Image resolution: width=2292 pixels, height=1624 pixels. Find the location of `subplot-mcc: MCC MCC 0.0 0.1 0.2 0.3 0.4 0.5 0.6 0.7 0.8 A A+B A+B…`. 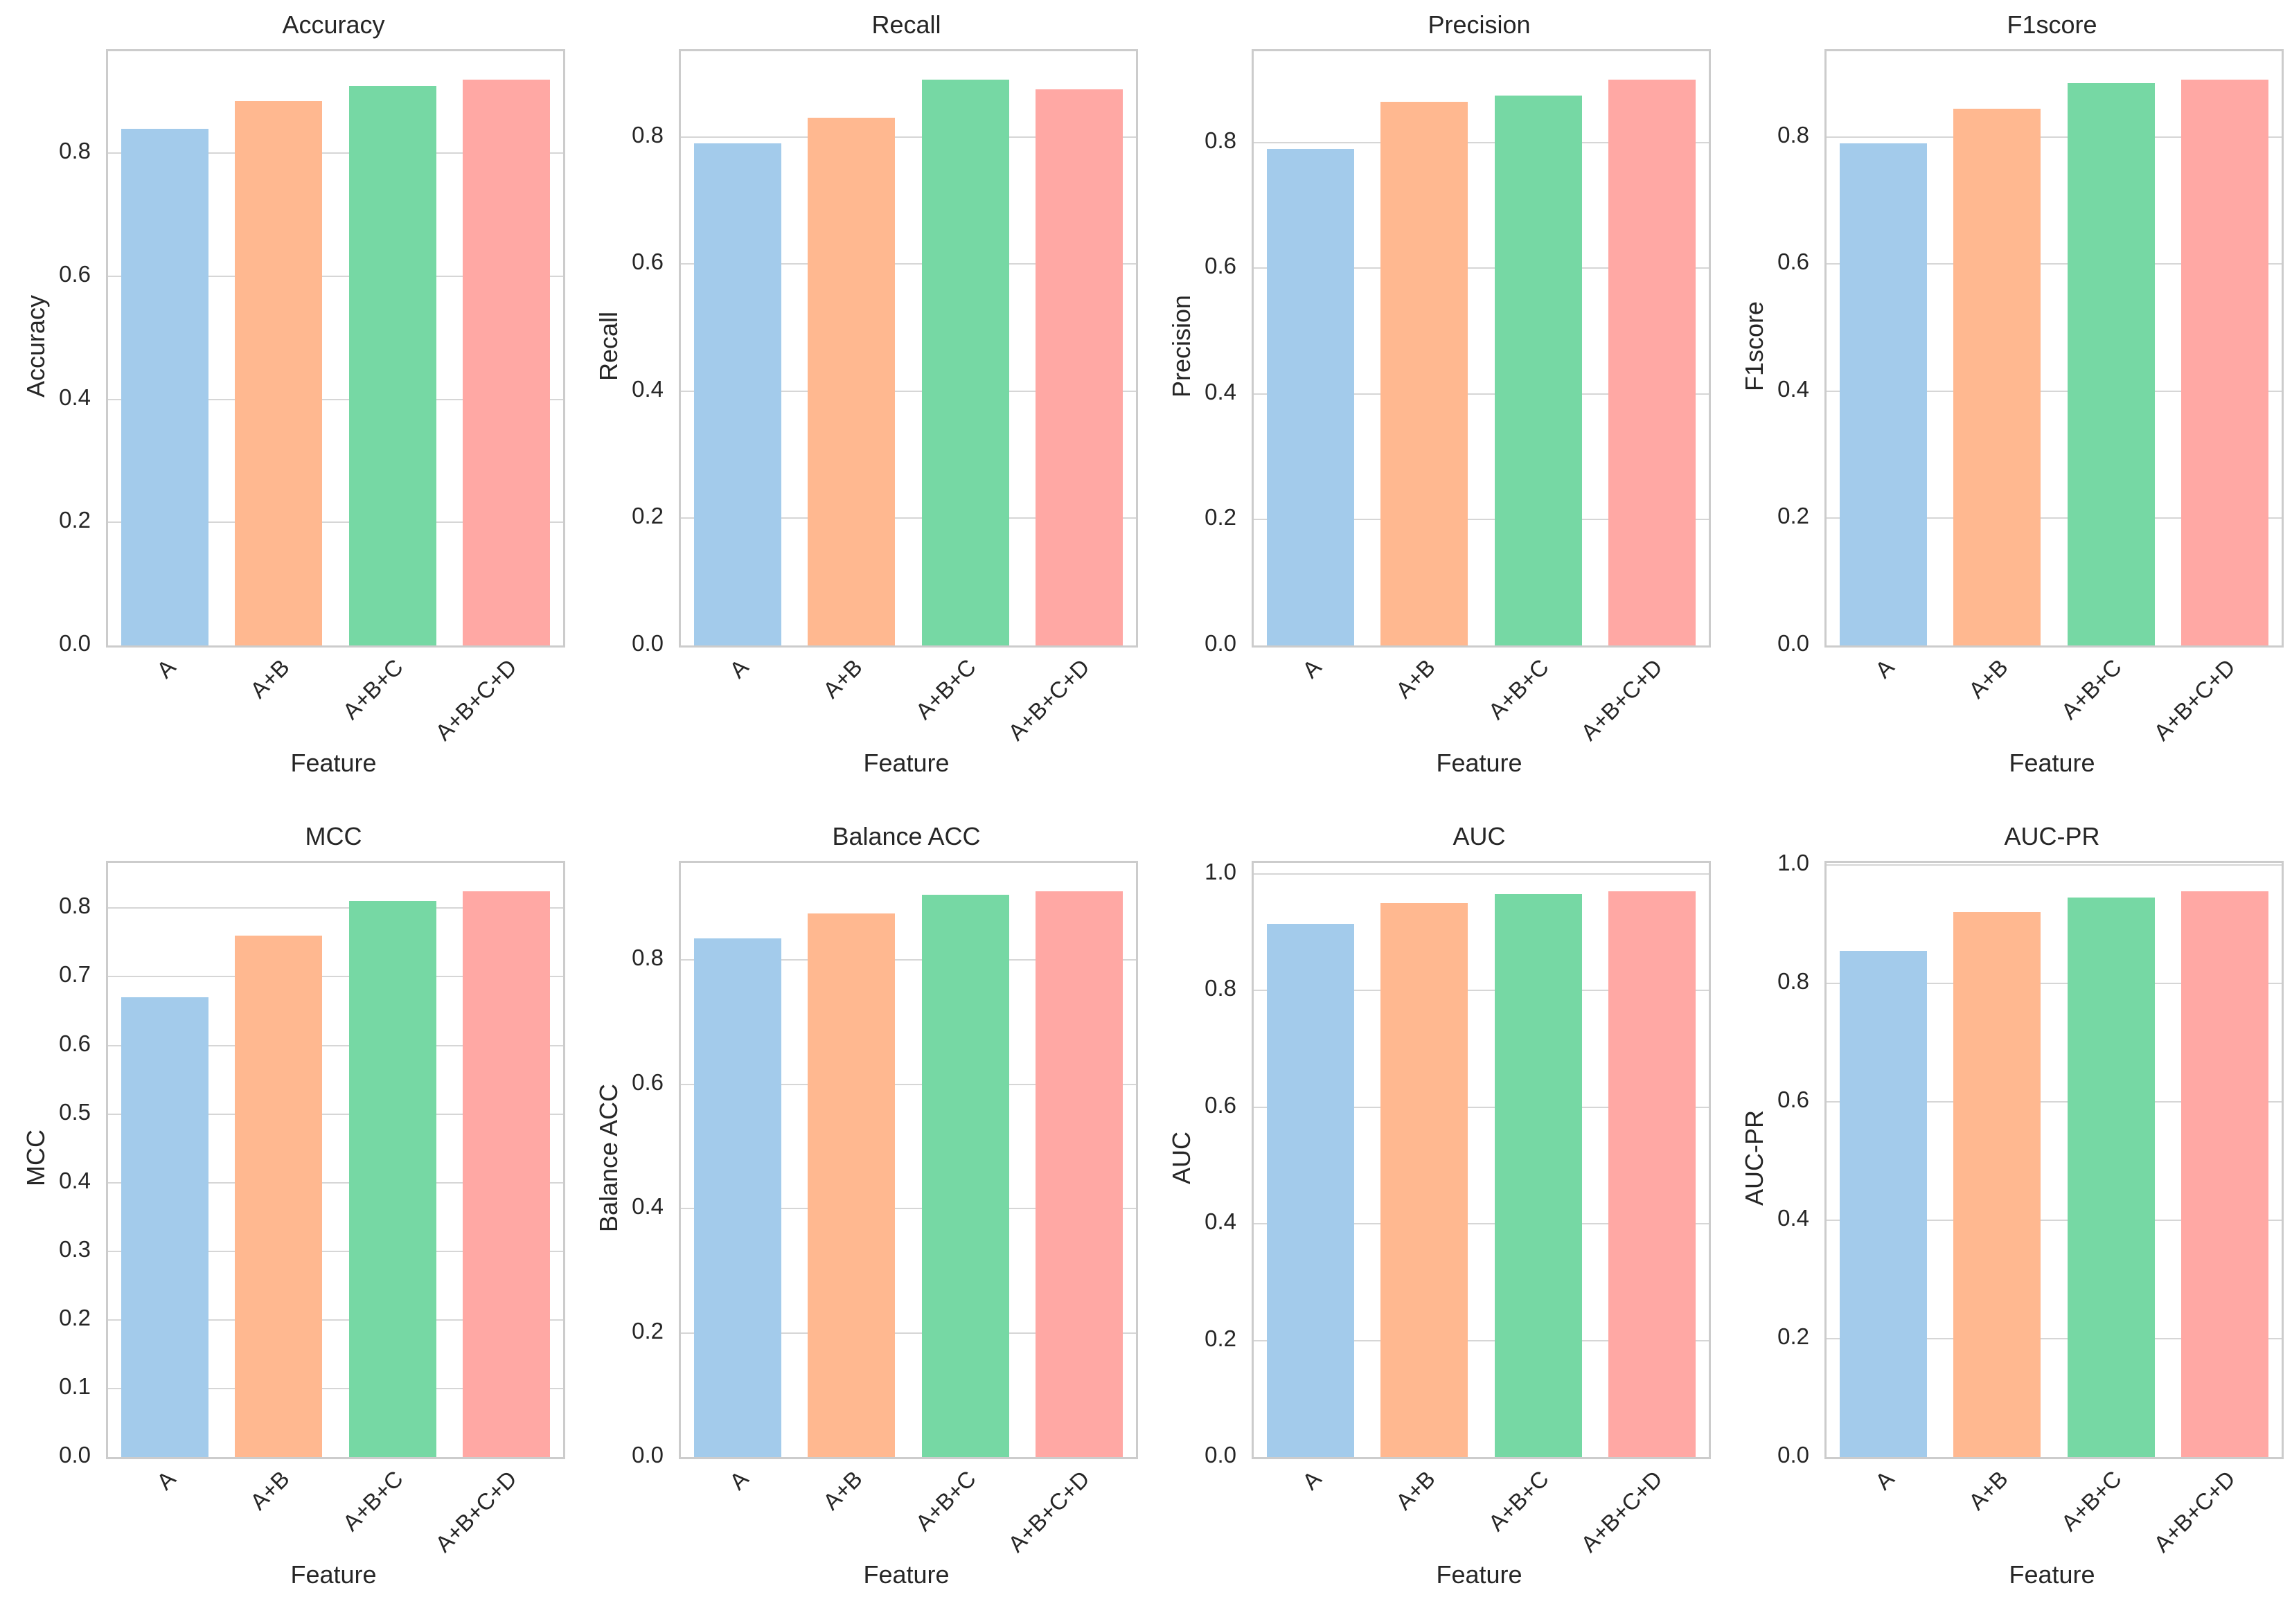

subplot-mcc: MCC MCC 0.0 0.1 0.2 0.3 0.4 0.5 0.6 0.7 0.8 A A+B A+B… is located at coordinates (286, 1217).